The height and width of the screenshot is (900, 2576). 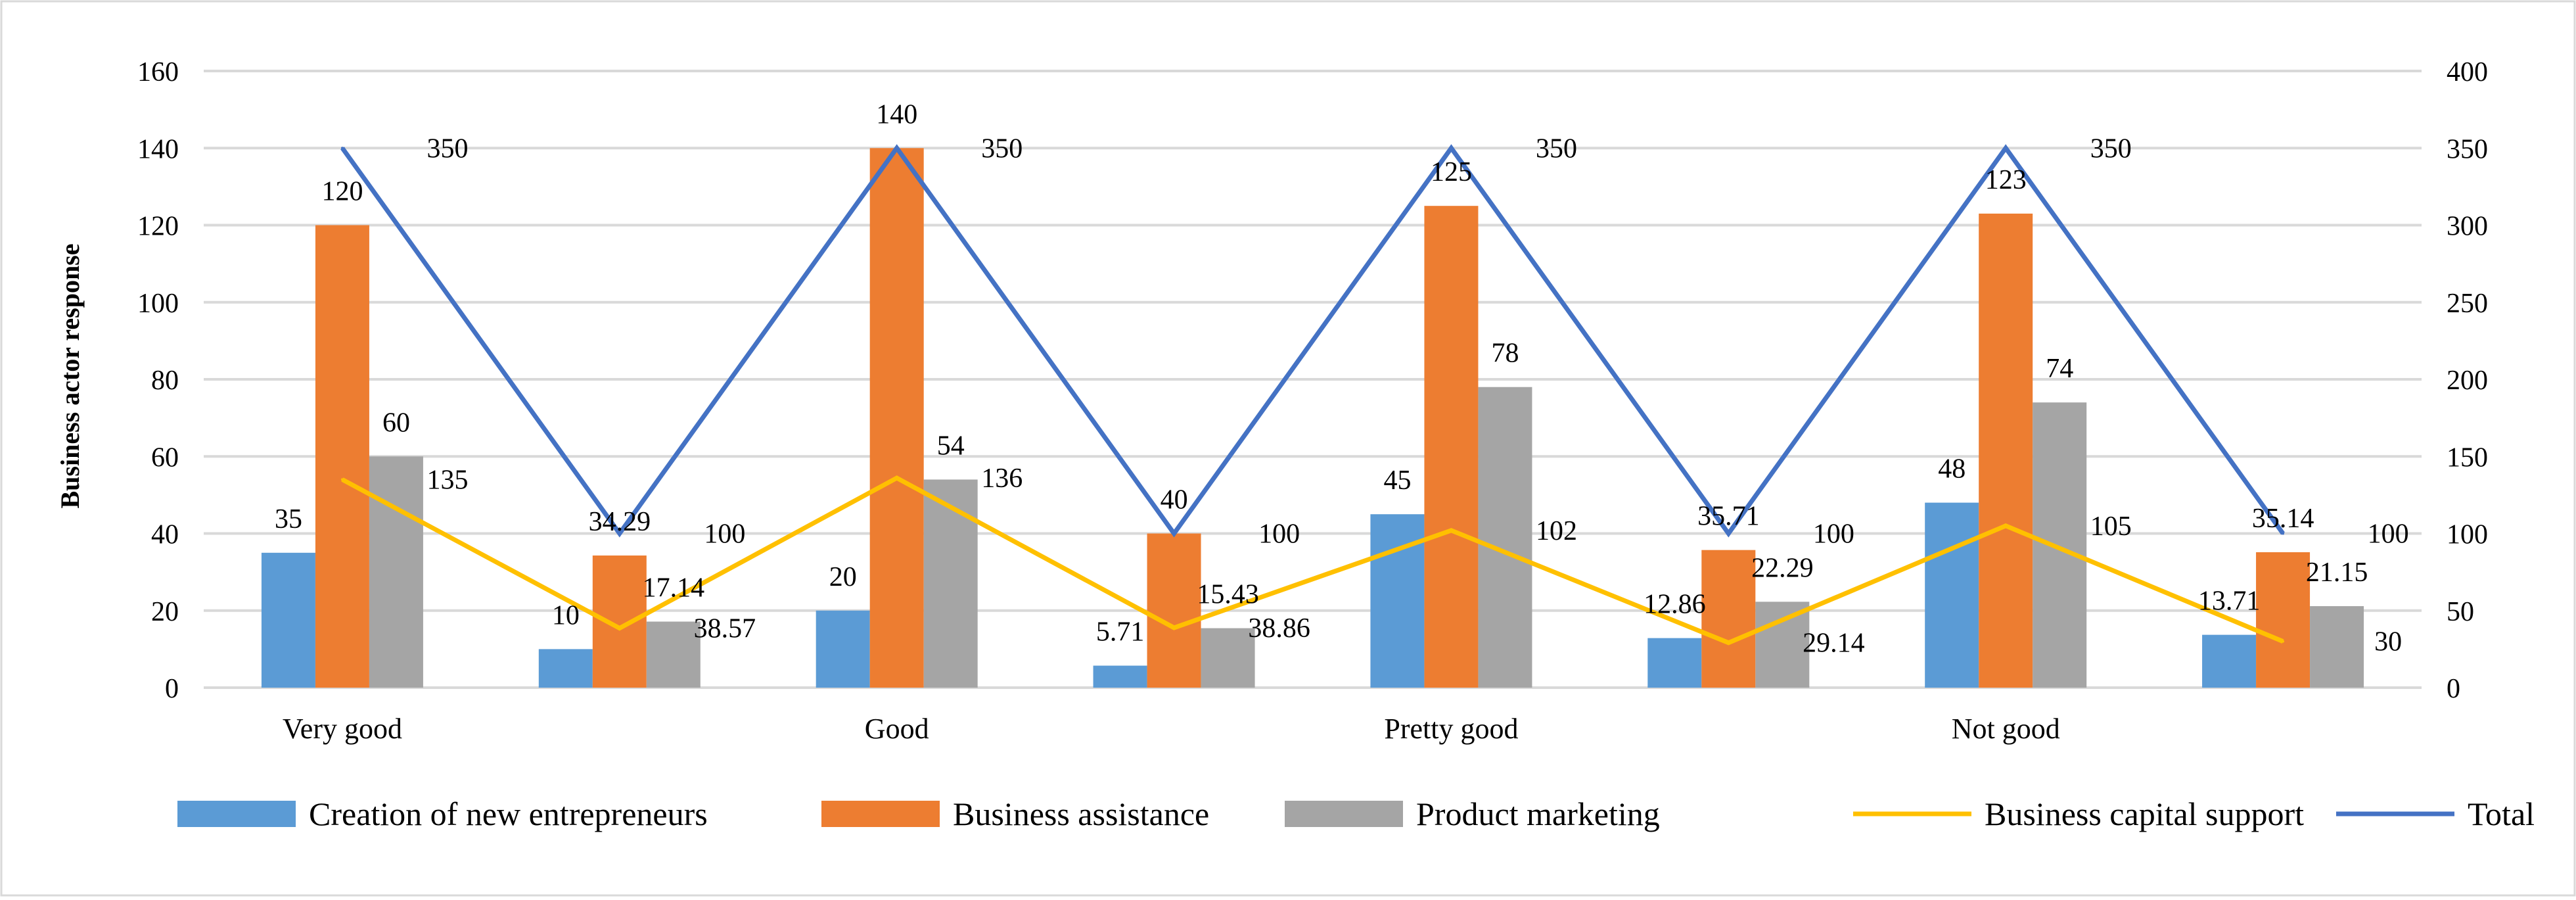 What do you see at coordinates (566, 615) in the screenshot?
I see `bar-value-label: 10` at bounding box center [566, 615].